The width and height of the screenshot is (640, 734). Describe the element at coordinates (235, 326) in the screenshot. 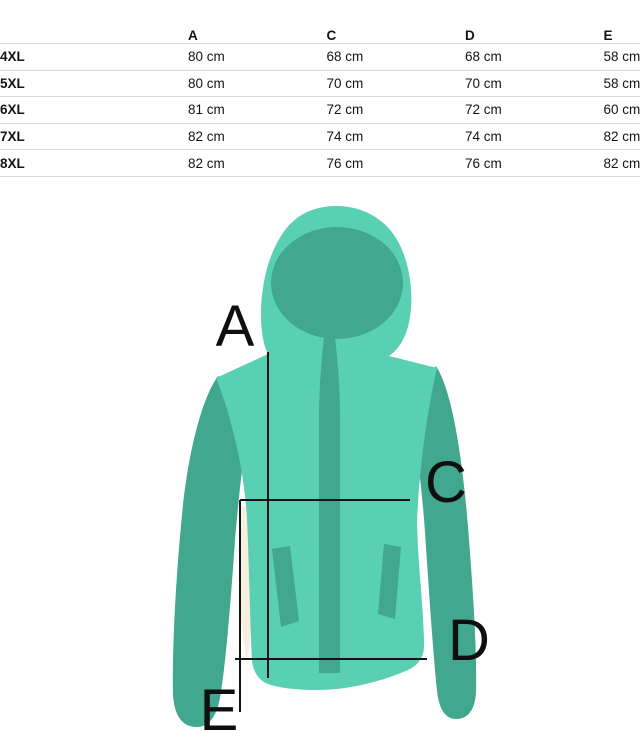

I see `measure-label-a: A` at that location.